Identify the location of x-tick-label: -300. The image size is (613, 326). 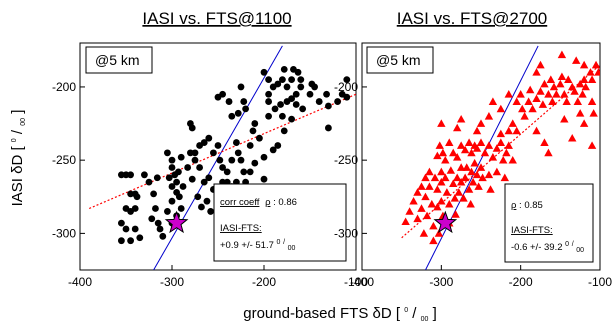
(172, 282).